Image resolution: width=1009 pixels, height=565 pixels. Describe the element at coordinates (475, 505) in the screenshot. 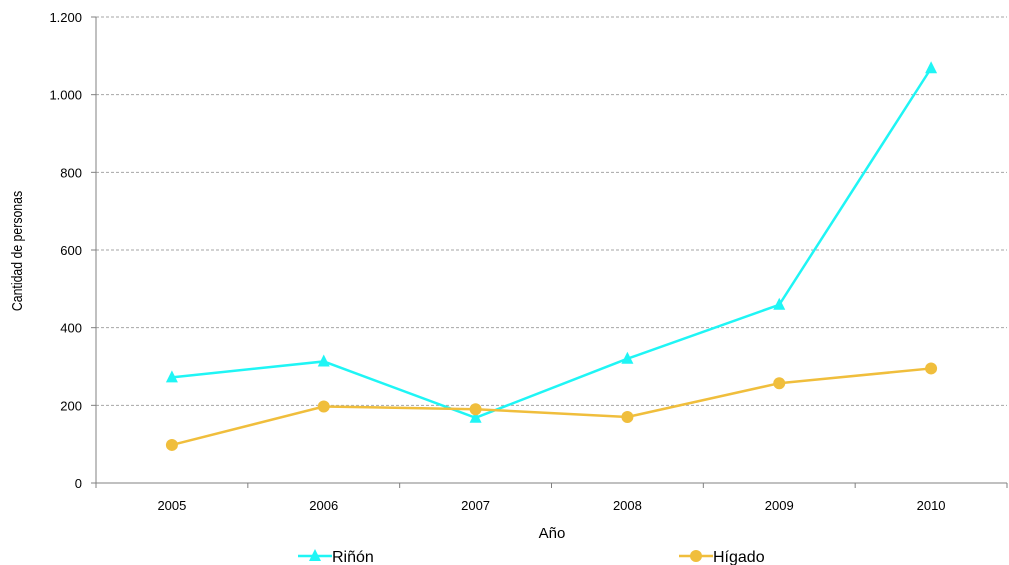

I see `x-tick-label: 2007` at that location.